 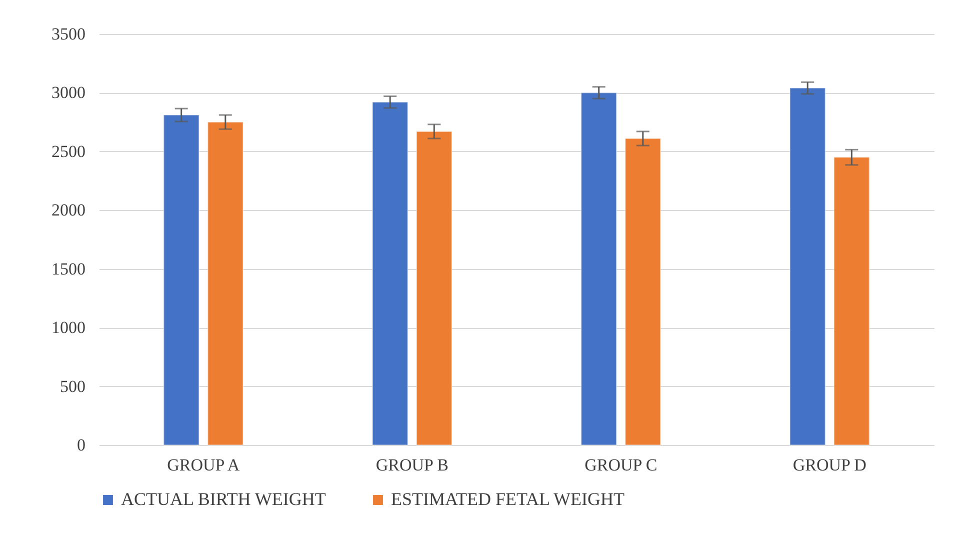 What do you see at coordinates (508, 499) in the screenshot?
I see `legend-label: ESTIMATED FETAL WEIGHT` at bounding box center [508, 499].